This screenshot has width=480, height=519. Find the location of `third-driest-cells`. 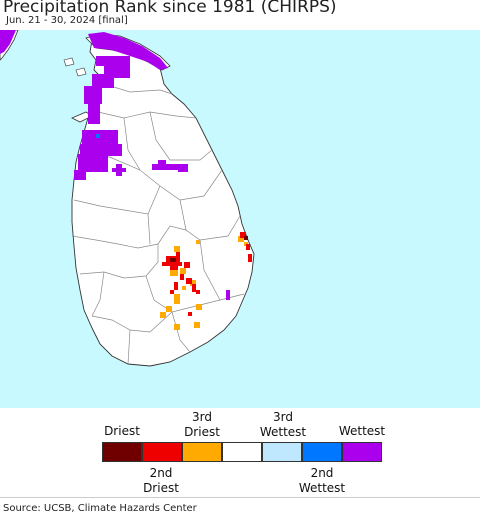

third-driest-cells is located at coordinates (204, 283).